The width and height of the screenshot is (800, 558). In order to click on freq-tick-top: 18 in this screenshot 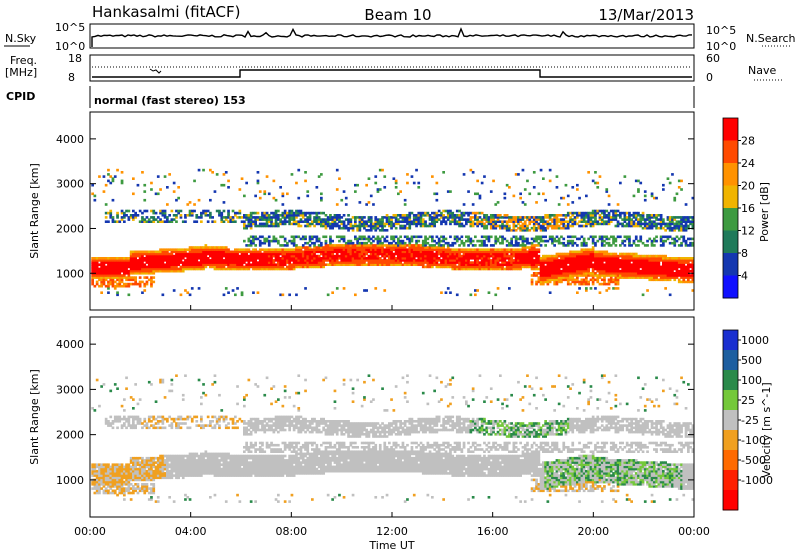, I will do `click(75, 58)`.